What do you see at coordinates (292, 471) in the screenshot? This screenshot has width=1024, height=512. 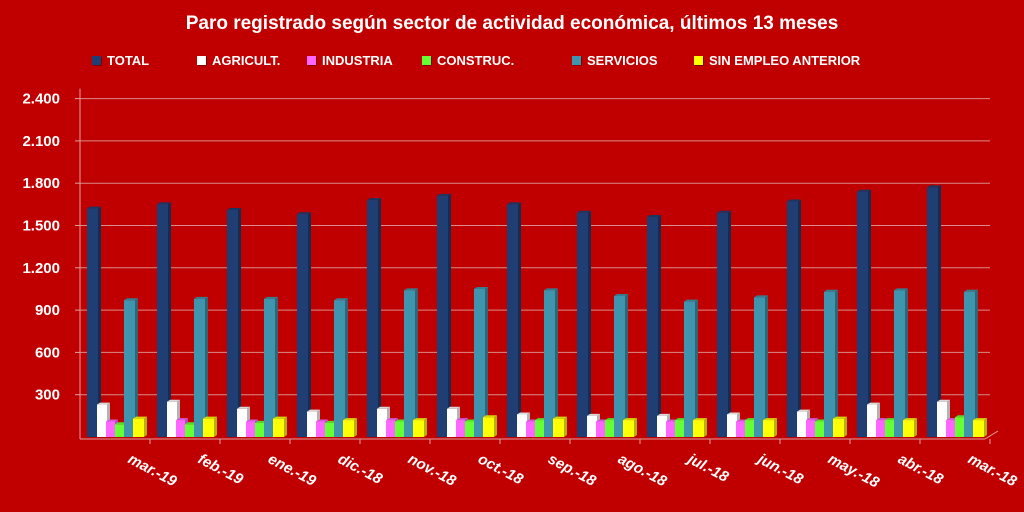 I see `x-tick-label: ene.-19` at bounding box center [292, 471].